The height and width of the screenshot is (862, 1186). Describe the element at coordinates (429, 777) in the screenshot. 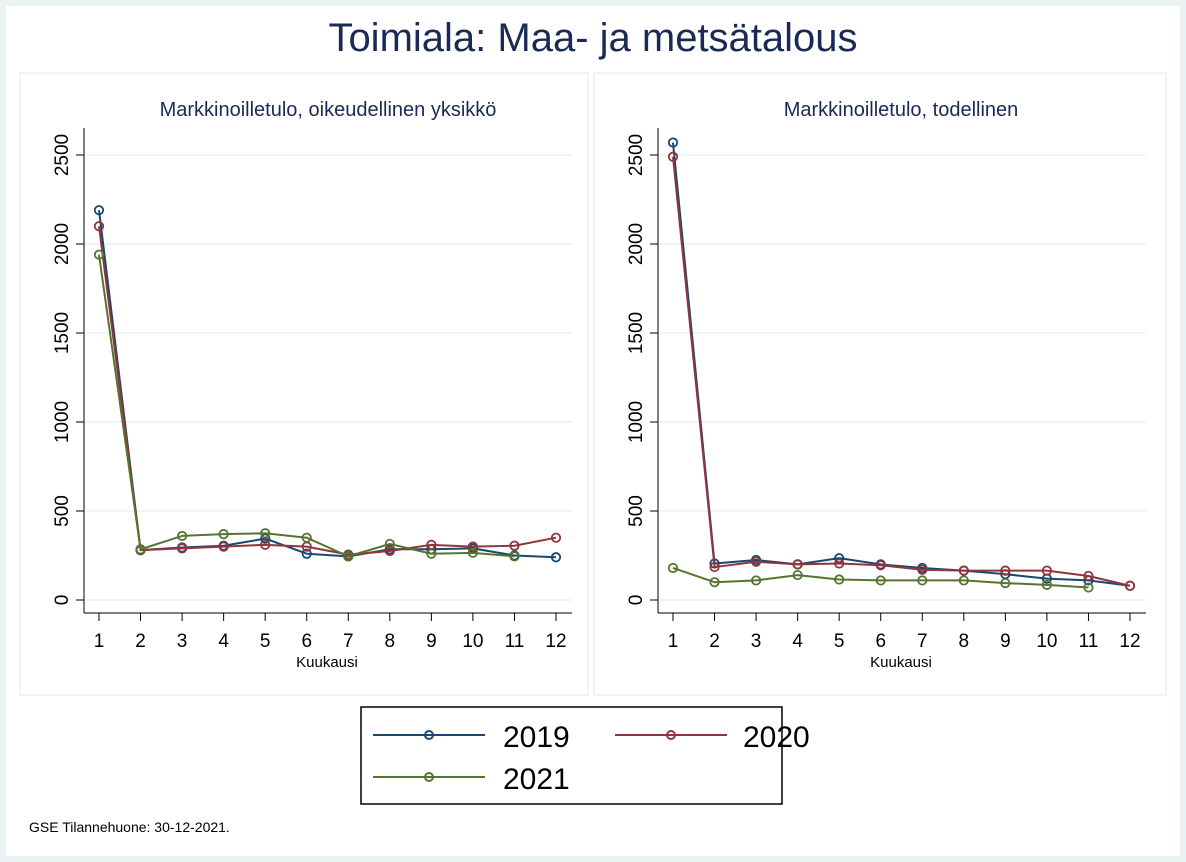

I see `legend-marker-2021` at that location.